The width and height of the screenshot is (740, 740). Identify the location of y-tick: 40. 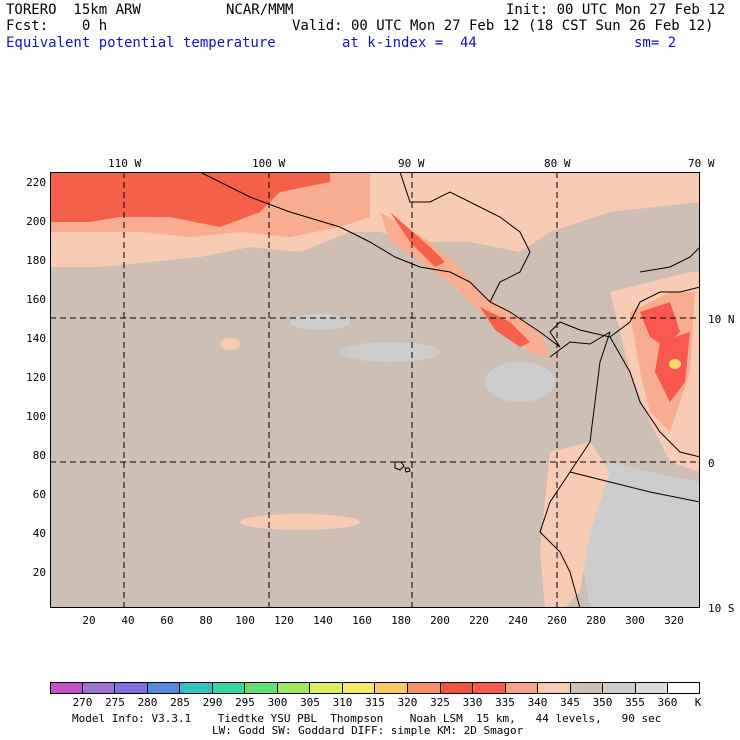
(39, 533).